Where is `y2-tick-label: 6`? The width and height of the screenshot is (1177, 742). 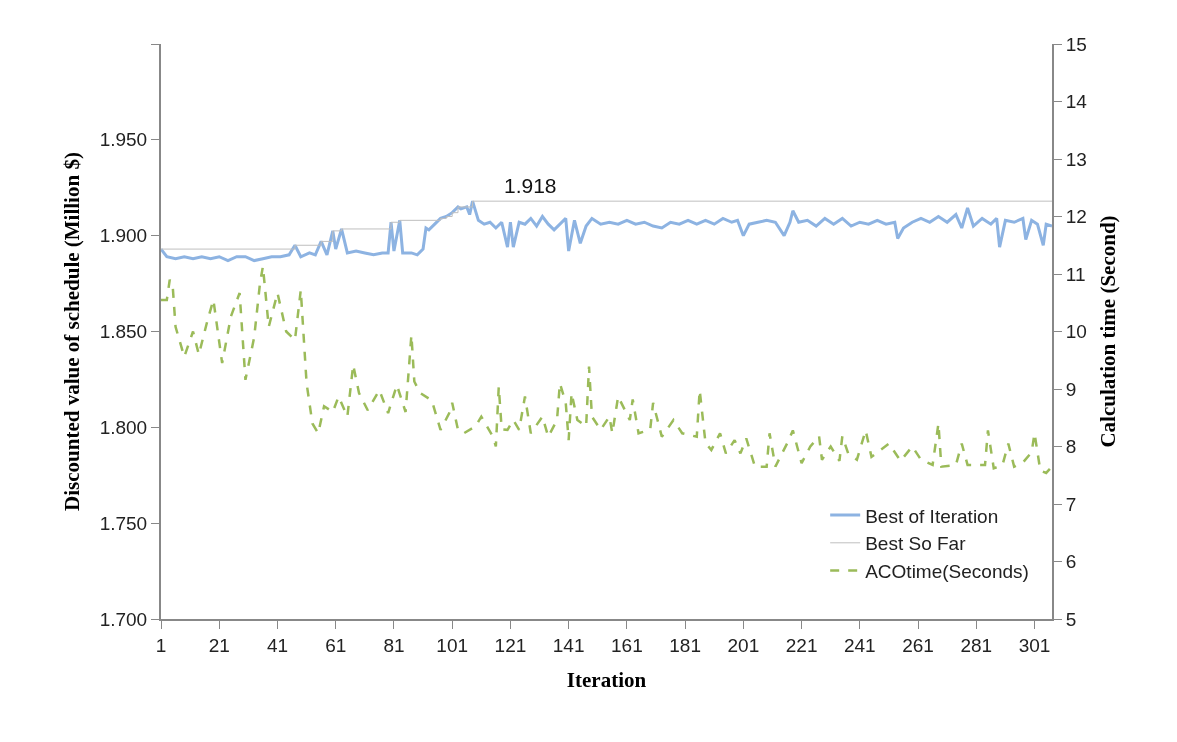 y2-tick-label: 6 is located at coordinates (1071, 562).